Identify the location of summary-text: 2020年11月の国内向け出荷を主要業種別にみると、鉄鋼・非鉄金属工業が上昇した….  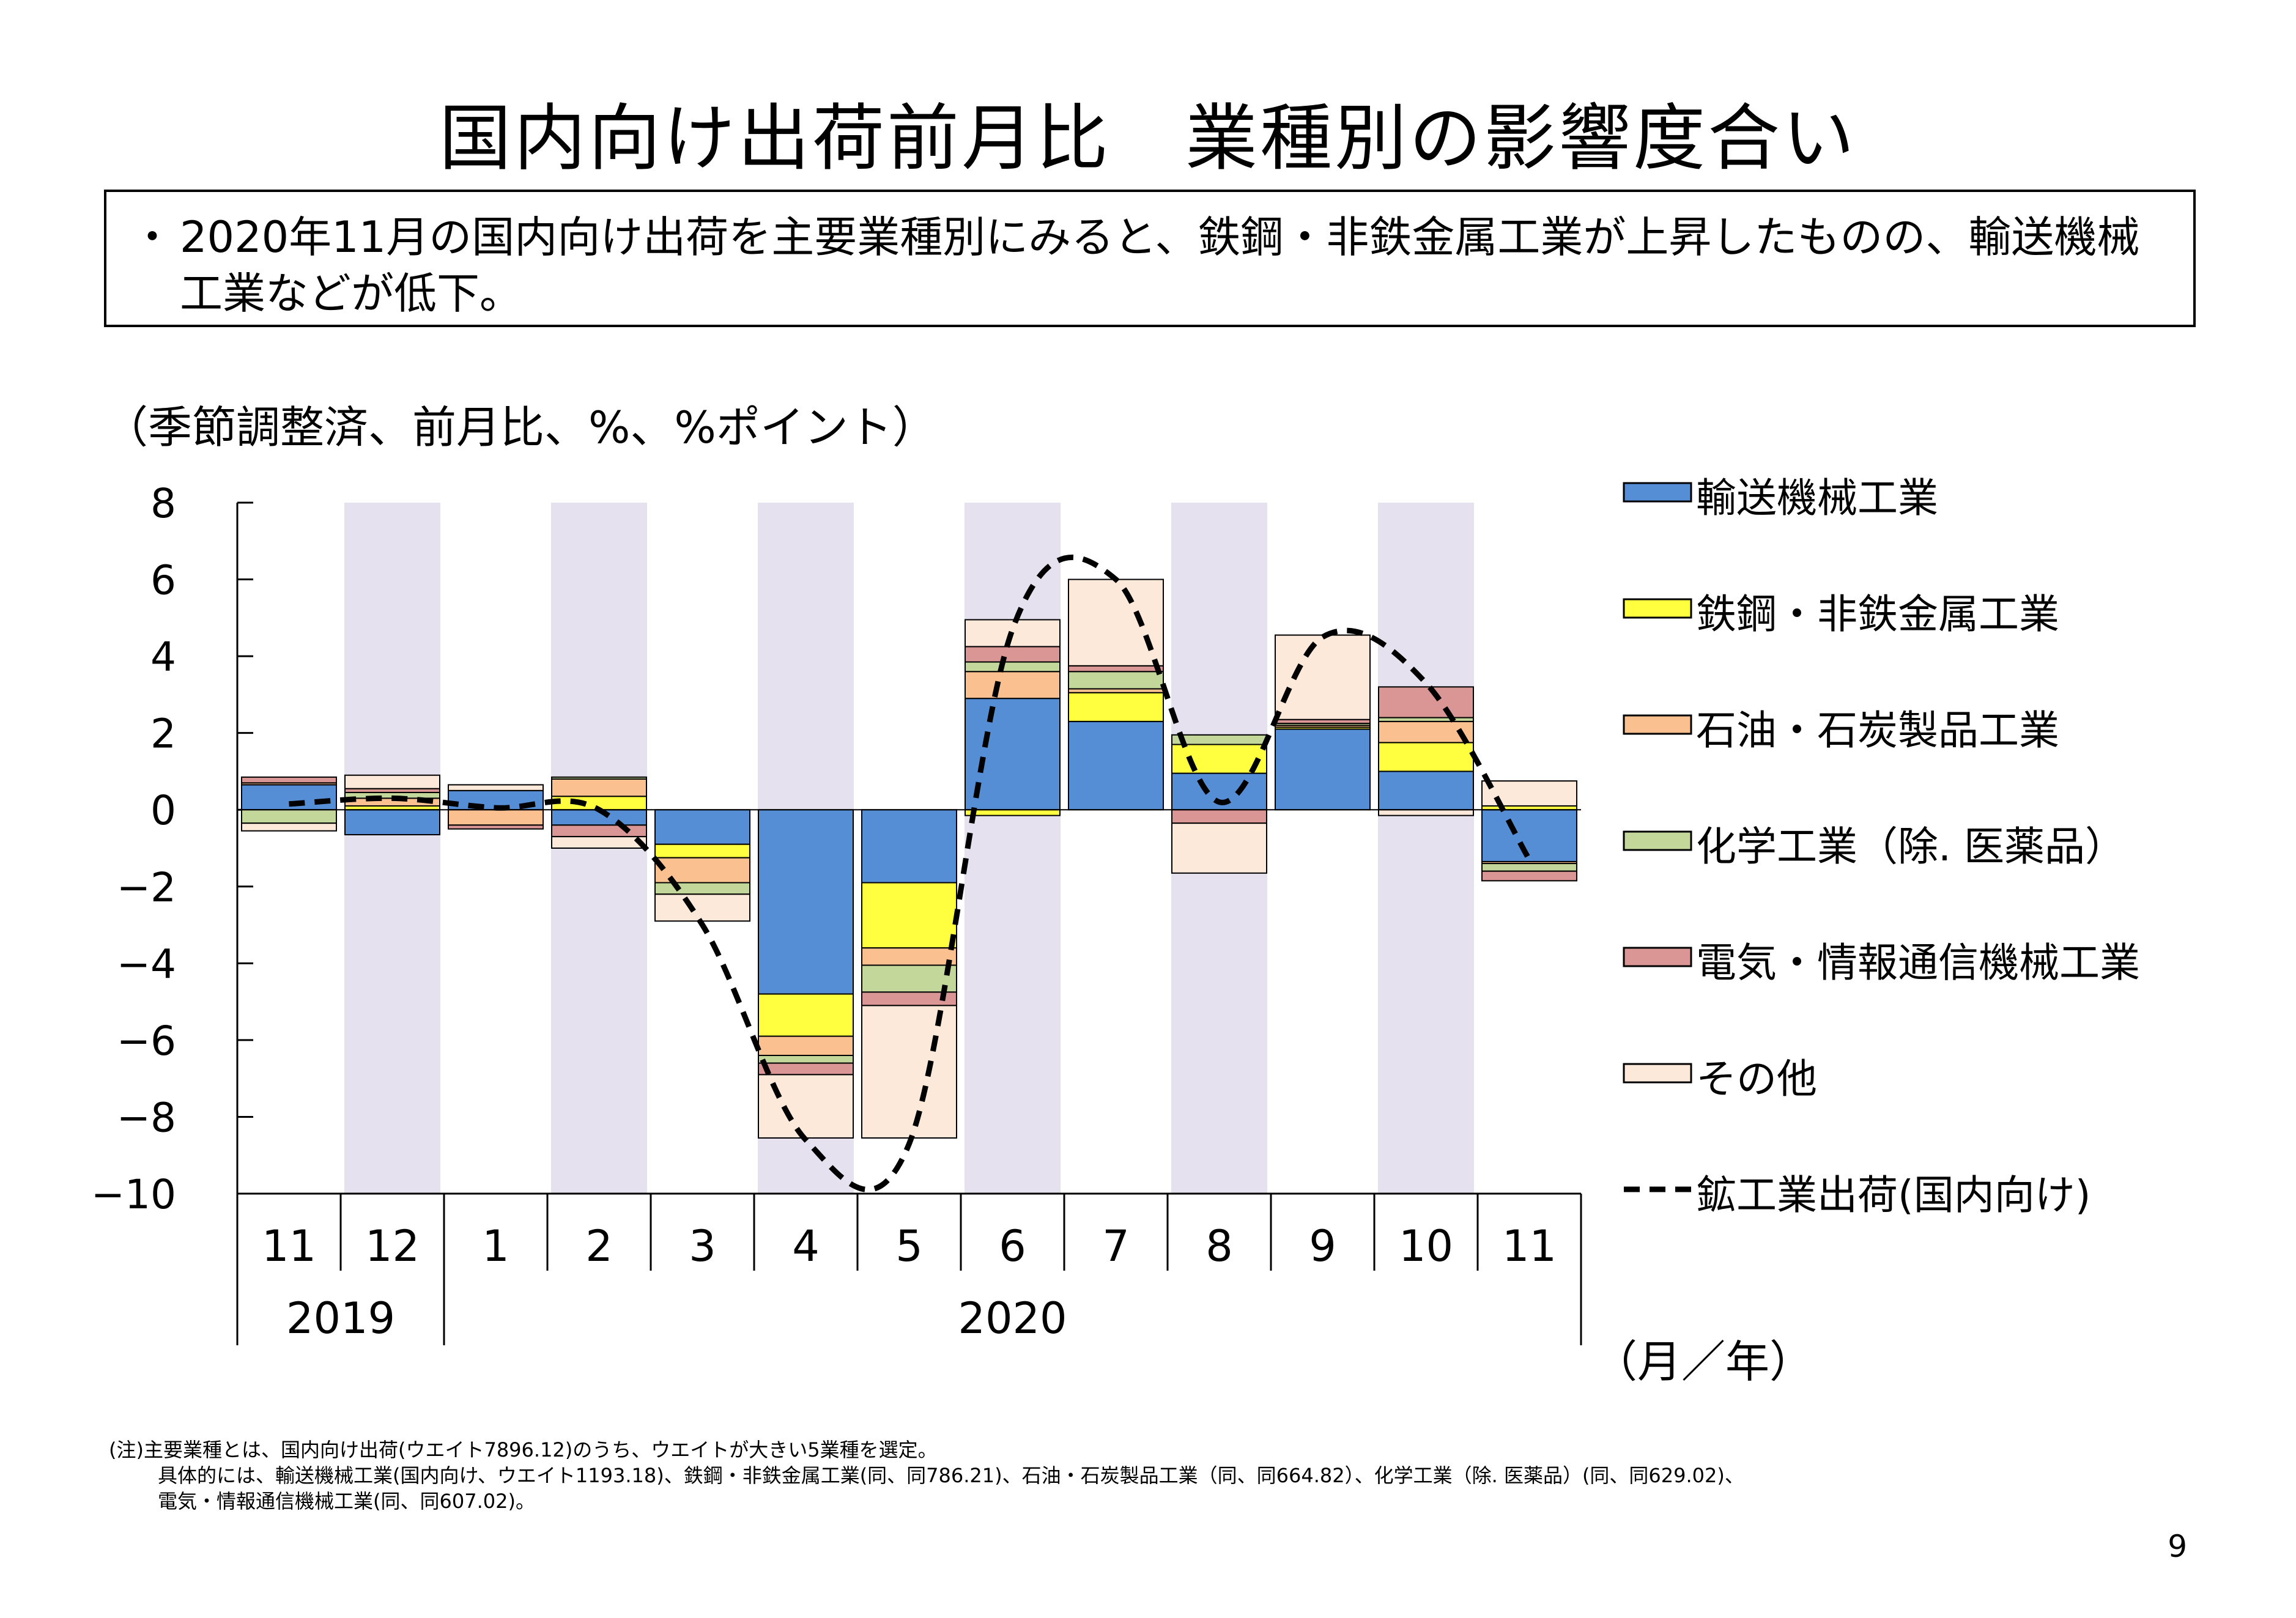
(1160, 266).